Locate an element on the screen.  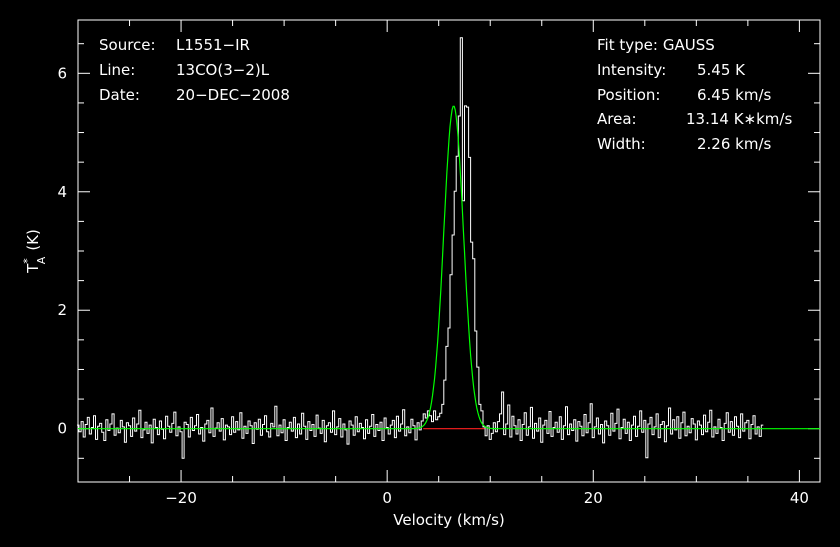
y-tick-label: 2 is located at coordinates (62, 310).